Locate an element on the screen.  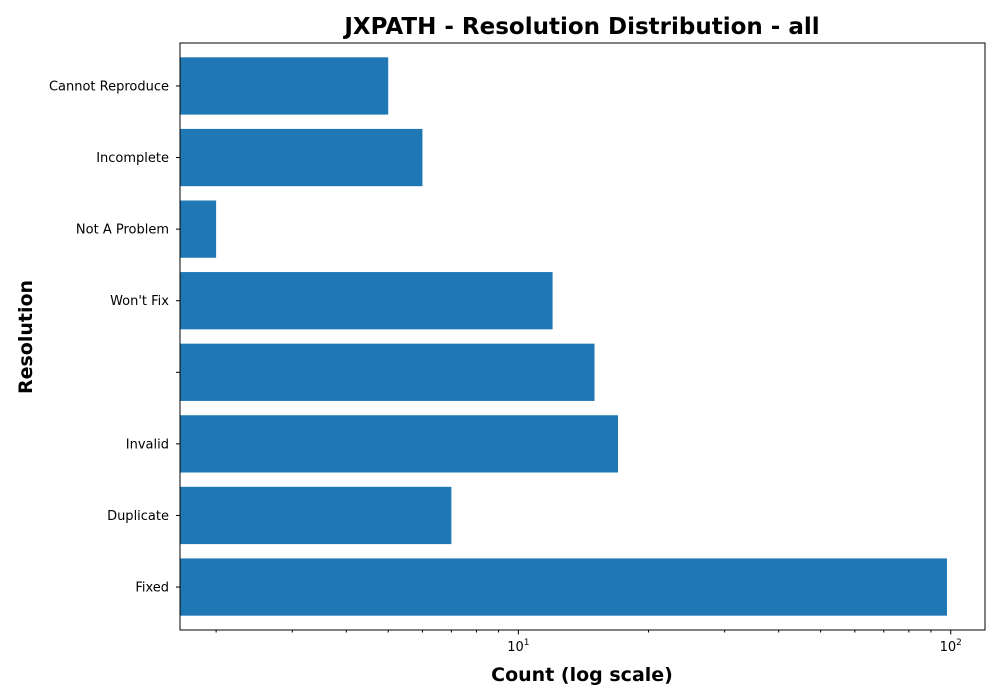
x-tick-label: 10² is located at coordinates (951, 646).